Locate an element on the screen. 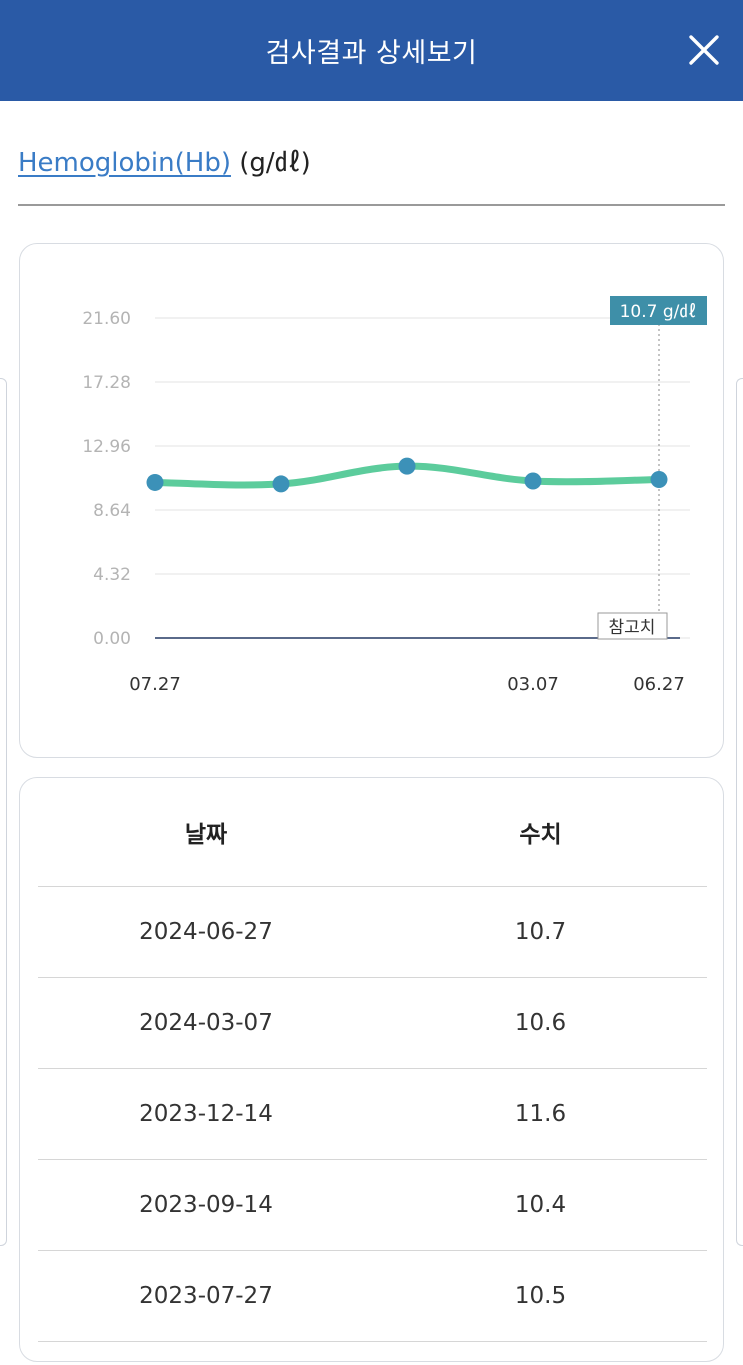 This screenshot has width=743, height=1365. table-cell-date: 2023-09-14 is located at coordinates (206, 1205).